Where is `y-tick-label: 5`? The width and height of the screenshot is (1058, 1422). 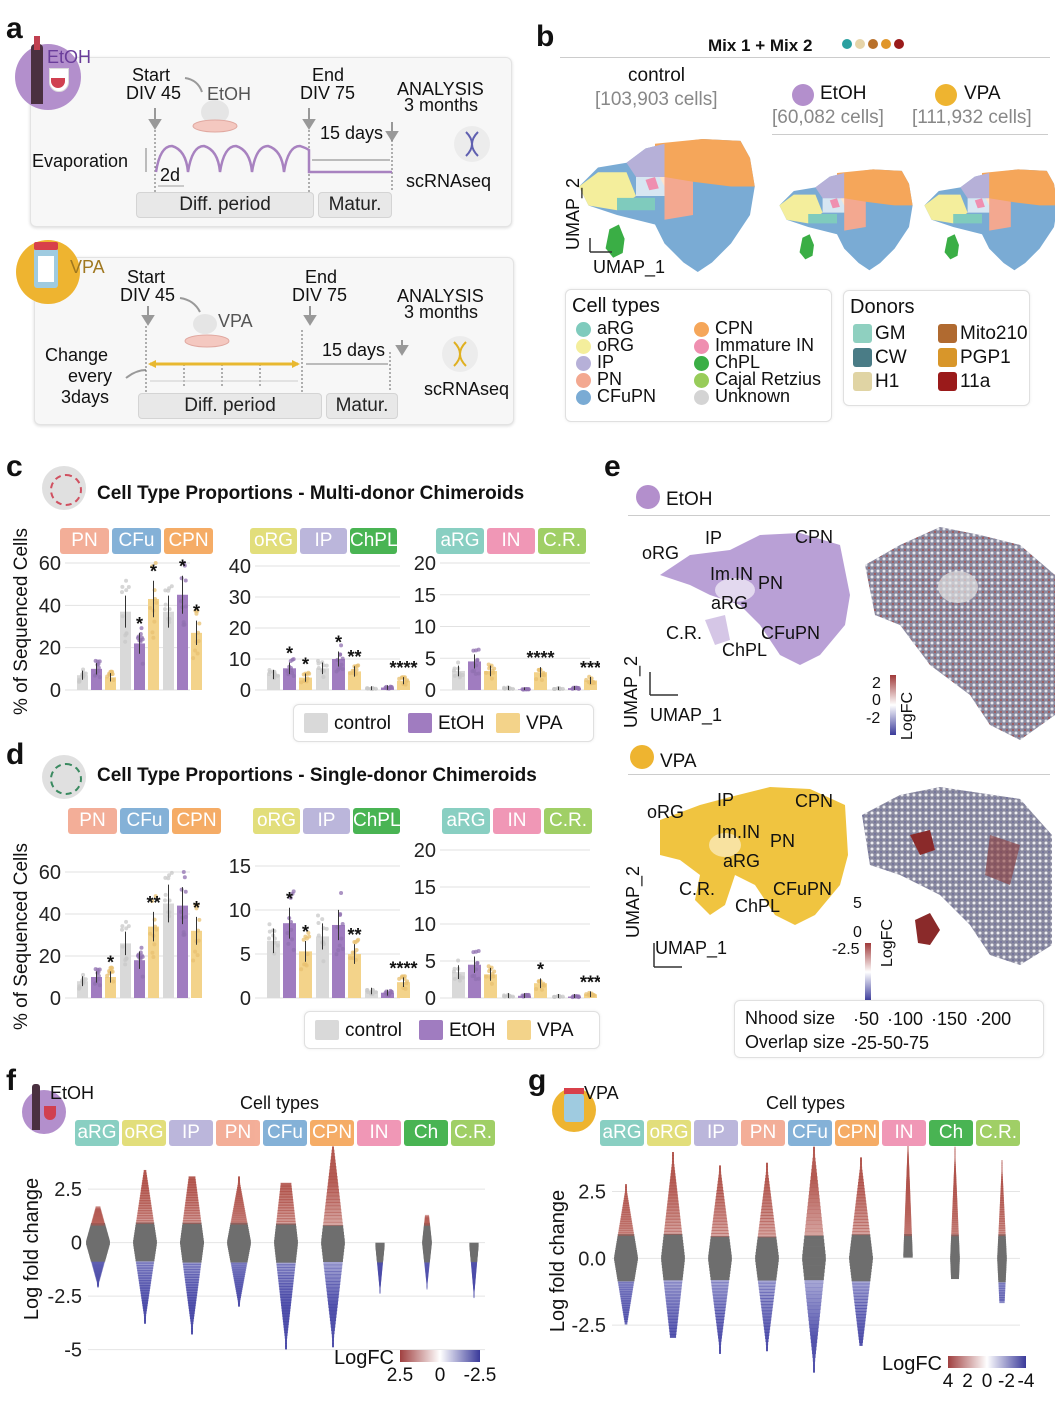 y-tick-label: 5 is located at coordinates (245, 955).